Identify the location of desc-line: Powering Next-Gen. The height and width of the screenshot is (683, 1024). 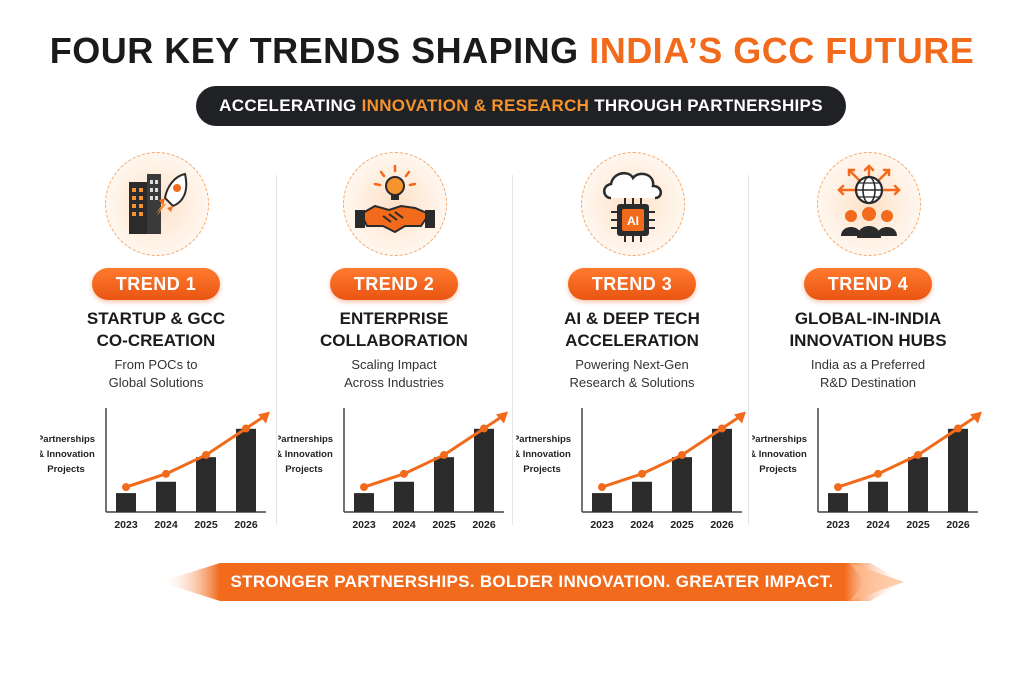
(632, 364).